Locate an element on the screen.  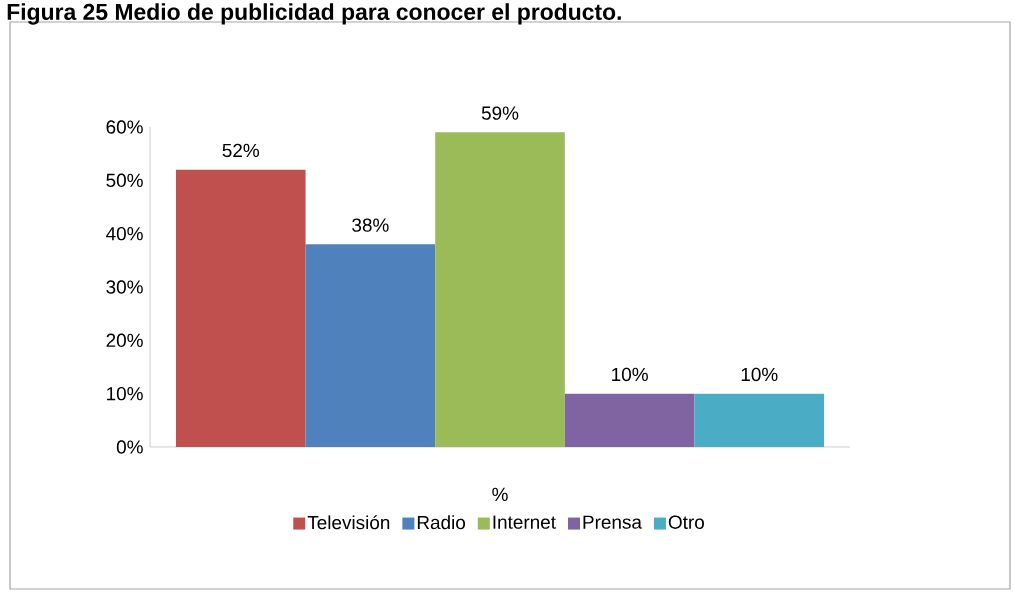
y-tick-label: 20% is located at coordinates (124, 340).